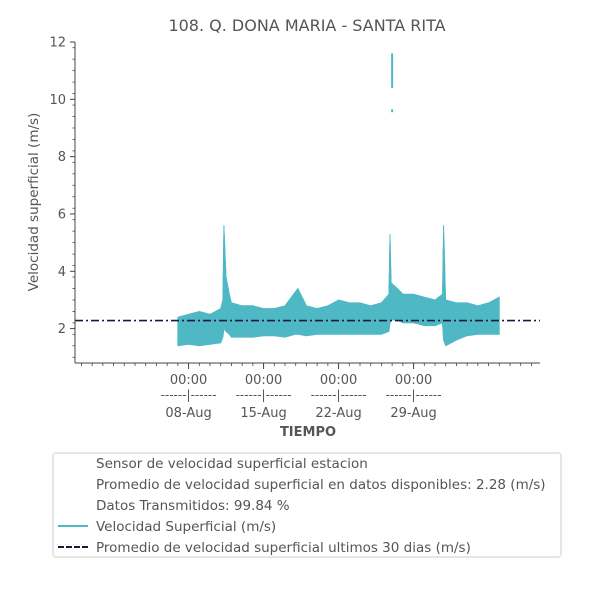 The image size is (600, 600). What do you see at coordinates (308, 432) in the screenshot?
I see `x-axis-label: TIEMPO` at bounding box center [308, 432].